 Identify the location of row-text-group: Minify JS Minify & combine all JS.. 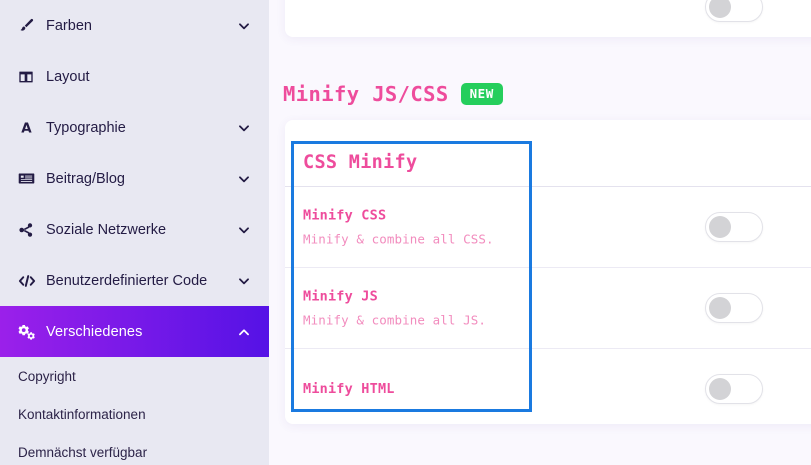
(394, 308).